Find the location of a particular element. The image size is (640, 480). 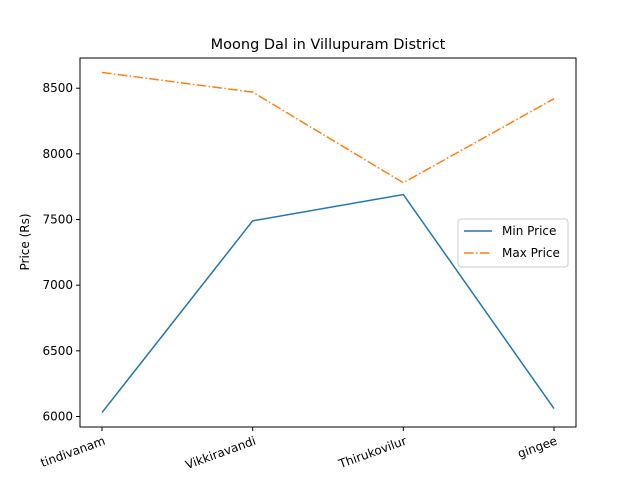

legend-label: Max Price is located at coordinates (531, 253).